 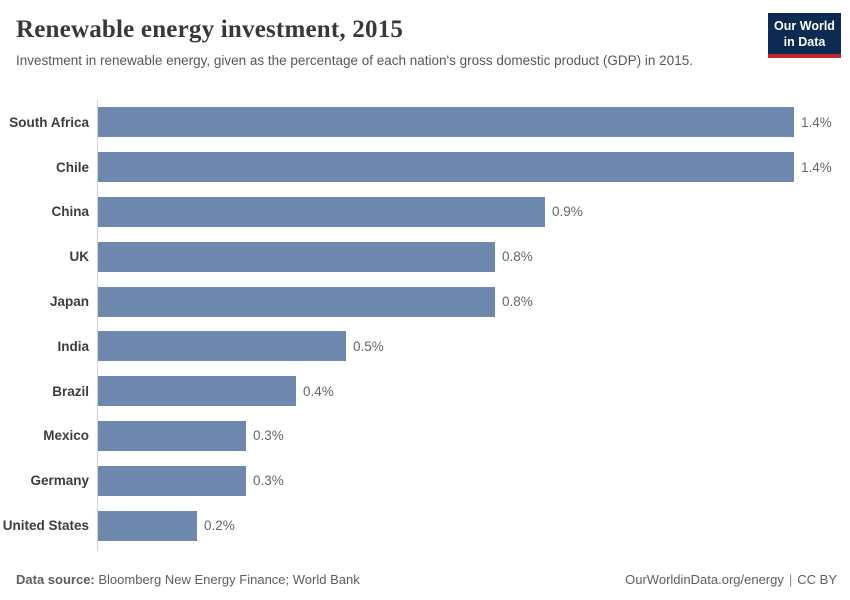 What do you see at coordinates (473, 346) in the screenshot?
I see `bar-track: 0.5%` at bounding box center [473, 346].